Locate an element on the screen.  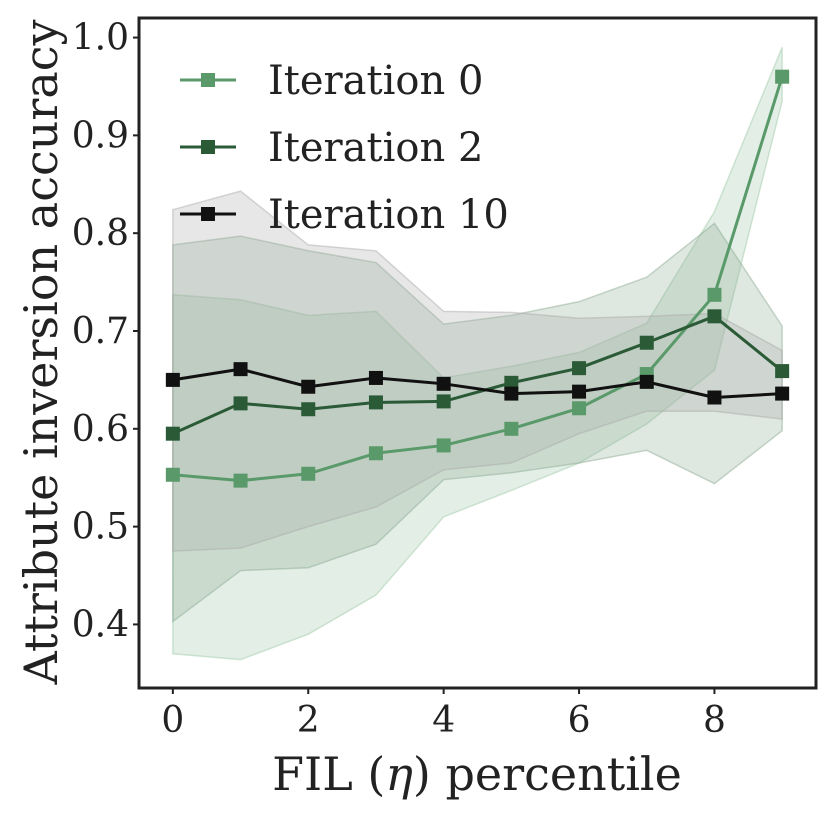
iteration-10-line is located at coordinates (477, 383).